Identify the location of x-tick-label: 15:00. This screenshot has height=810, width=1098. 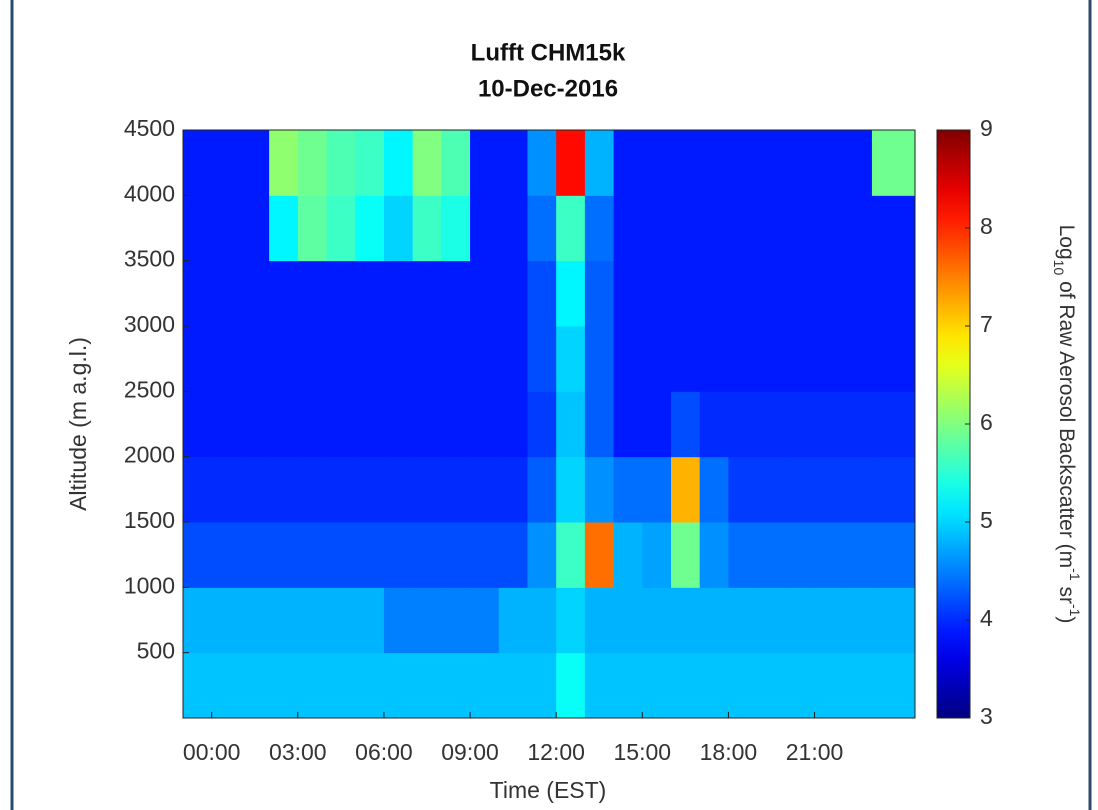
(643, 752).